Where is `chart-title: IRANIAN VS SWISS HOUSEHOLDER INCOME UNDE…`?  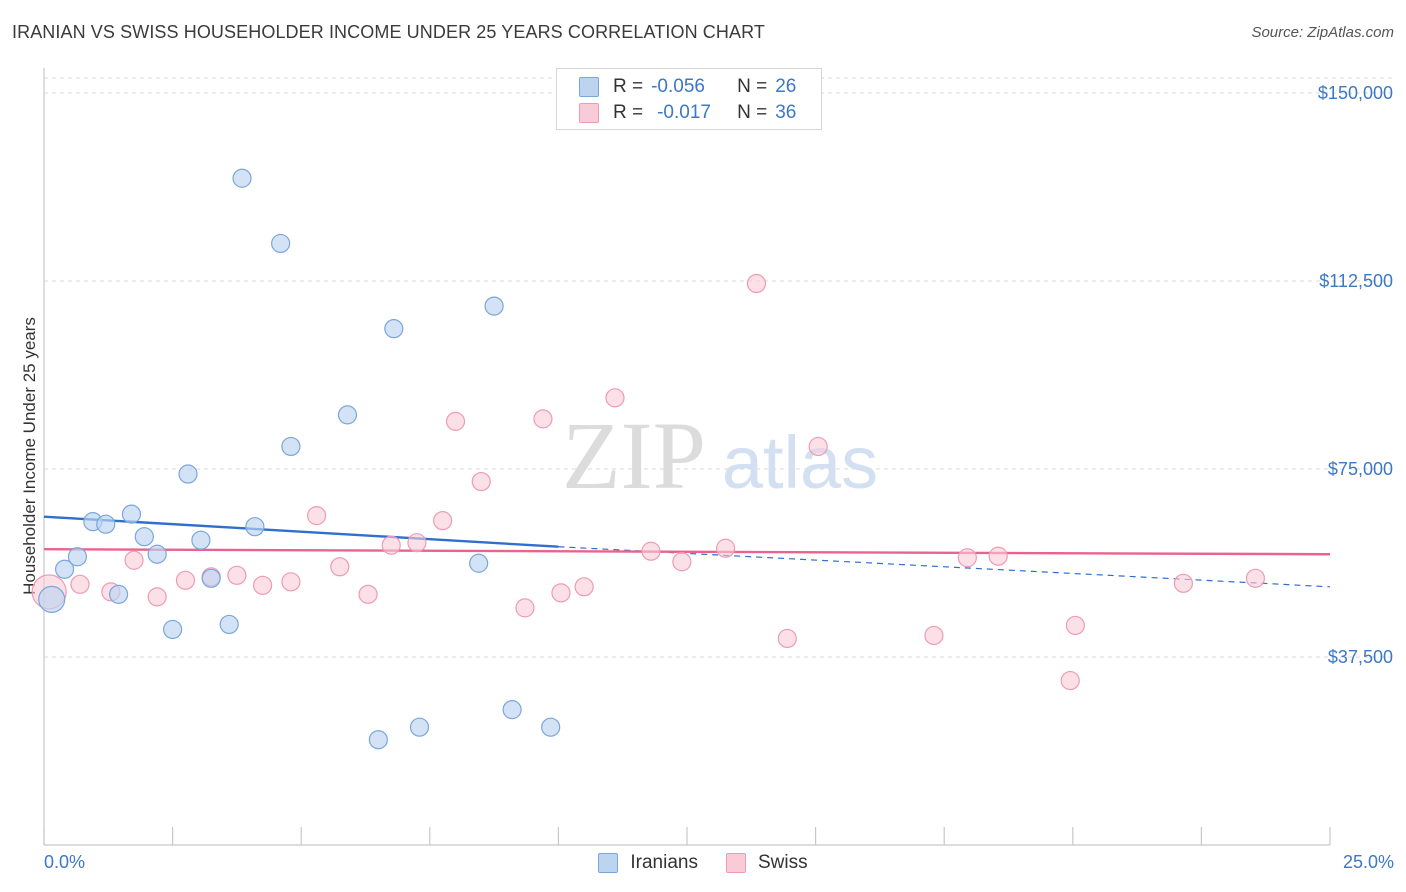 chart-title: IRANIAN VS SWISS HOUSEHOLDER INCOME UNDE… is located at coordinates (388, 32).